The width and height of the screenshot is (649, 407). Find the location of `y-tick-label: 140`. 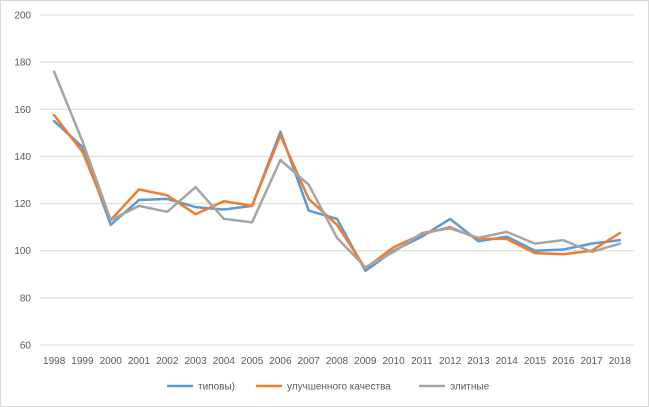

y-tick-label: 140 is located at coordinates (22, 157).